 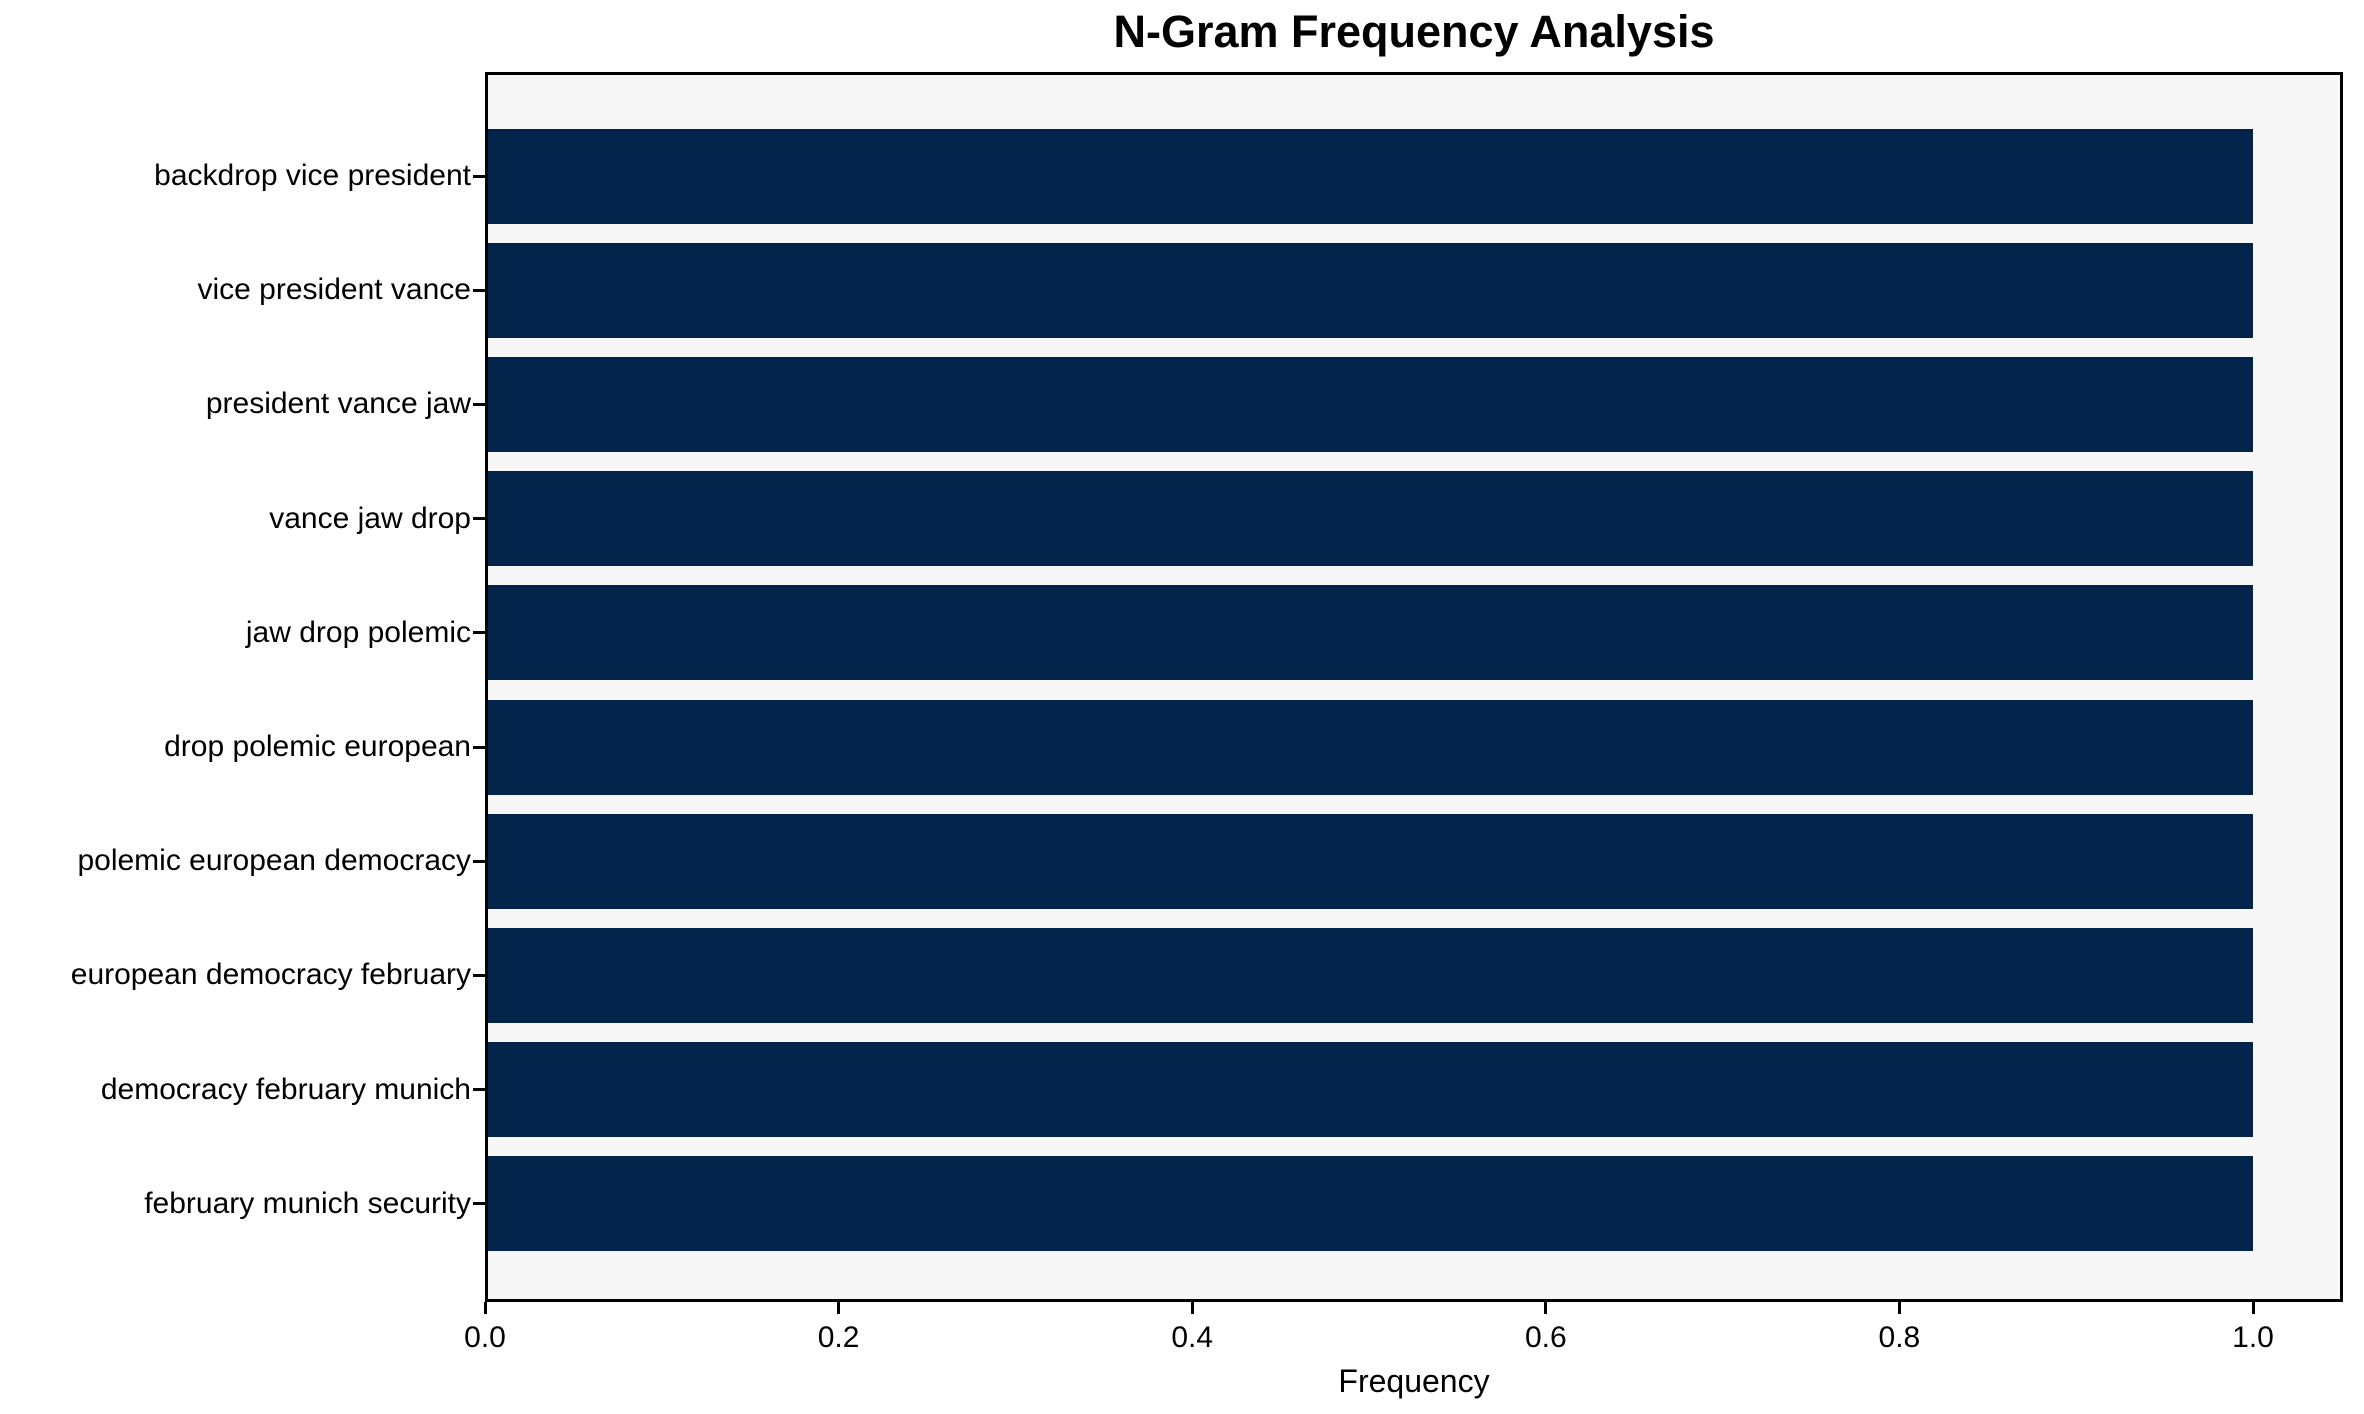 I want to click on y-tick-label: vance jaw drop, so click(x=370, y=518).